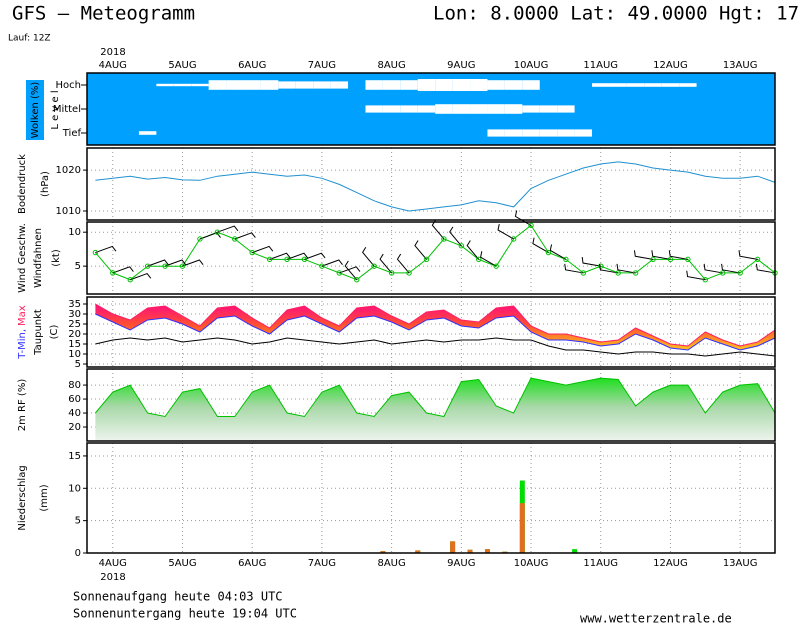  What do you see at coordinates (670, 563) in the screenshot?
I see `x-tick-label-bottom: 12AUG` at bounding box center [670, 563].